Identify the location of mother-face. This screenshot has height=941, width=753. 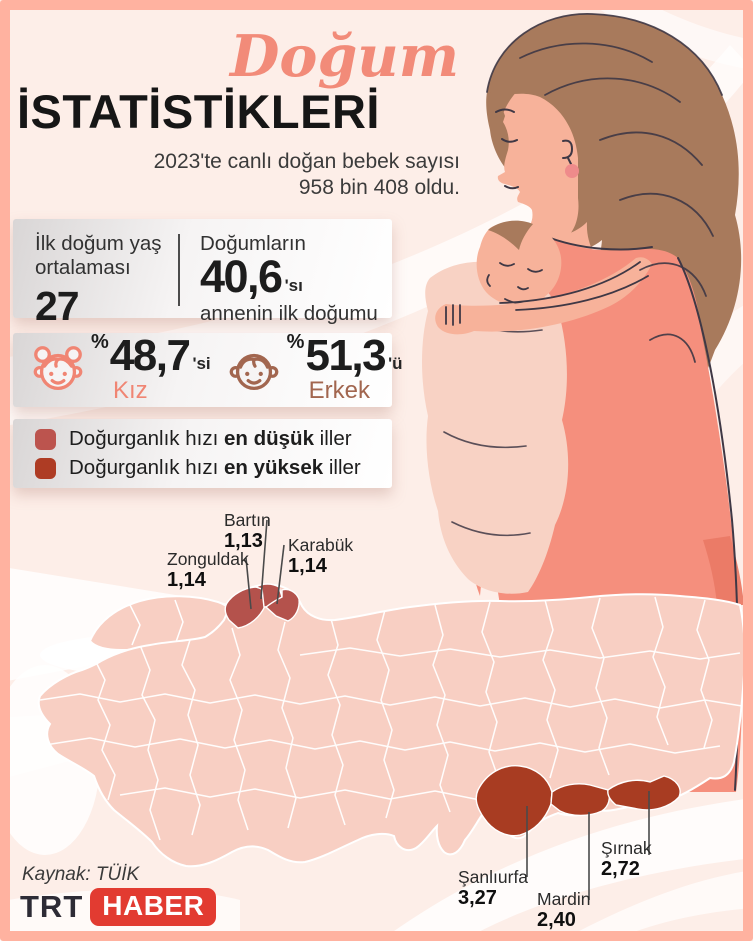
(546, 181).